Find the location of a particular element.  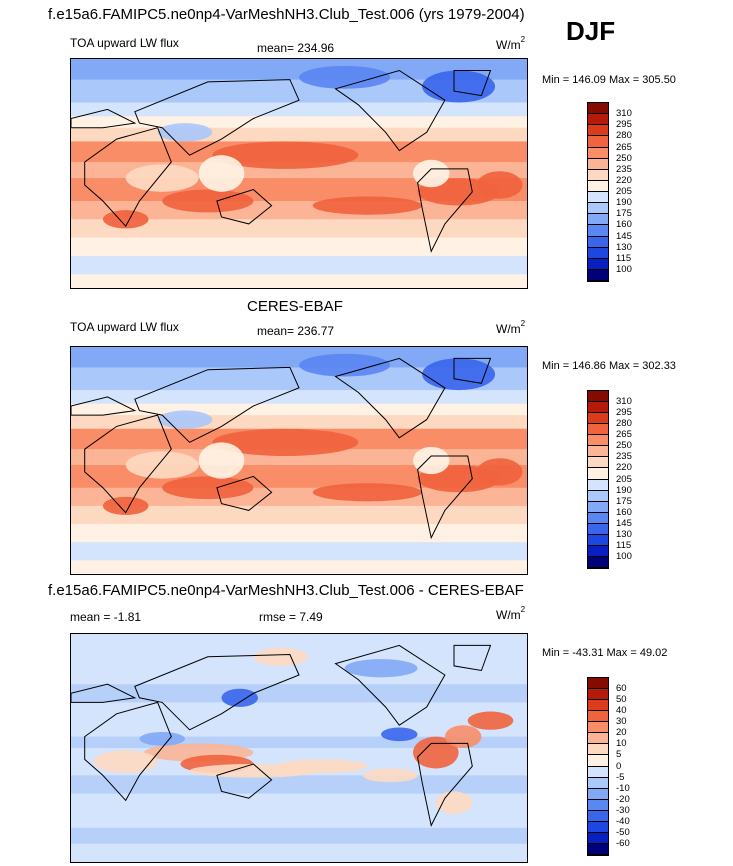

colorbar-tick-label: 205 is located at coordinates (624, 191).